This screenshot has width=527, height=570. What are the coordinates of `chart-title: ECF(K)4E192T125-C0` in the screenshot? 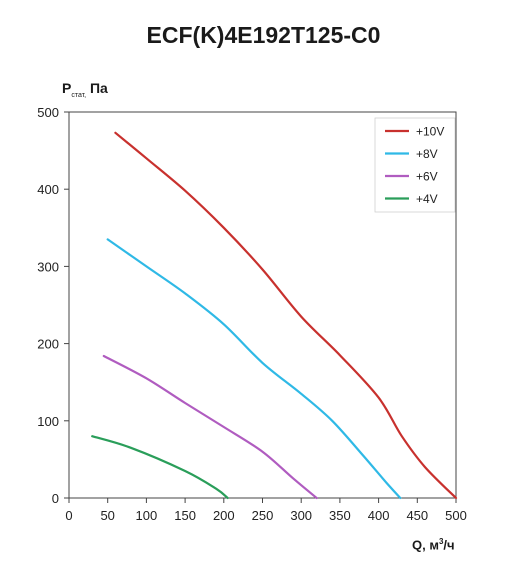 It's located at (263, 35).